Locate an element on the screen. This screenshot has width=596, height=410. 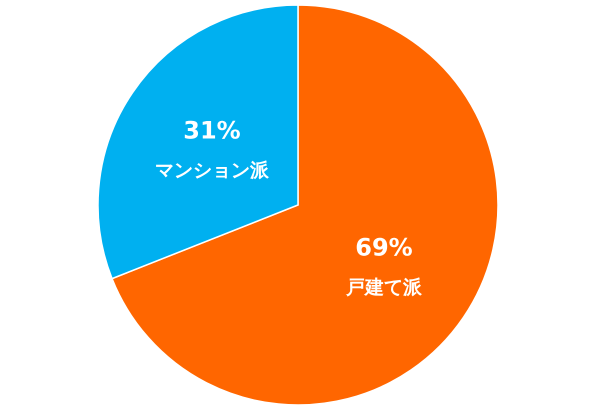
slice-label: 戸建て派 is located at coordinates (384, 287).